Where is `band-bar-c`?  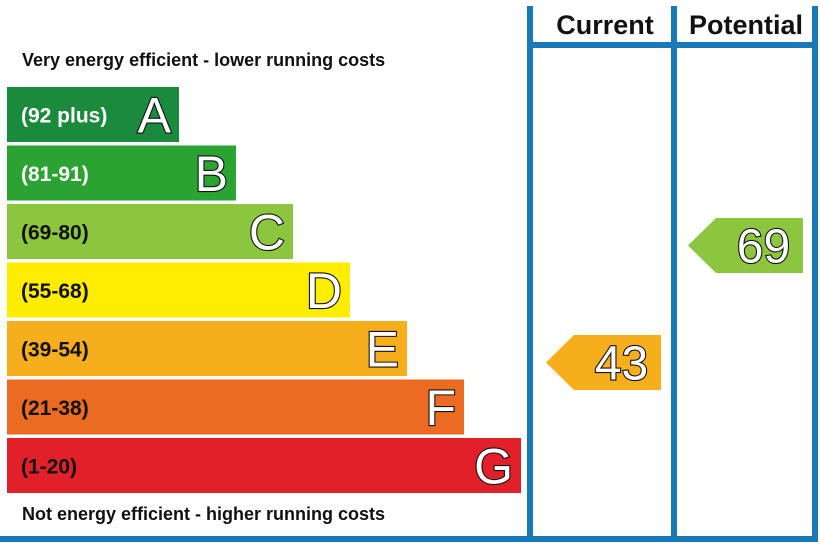
band-bar-c is located at coordinates (150, 231).